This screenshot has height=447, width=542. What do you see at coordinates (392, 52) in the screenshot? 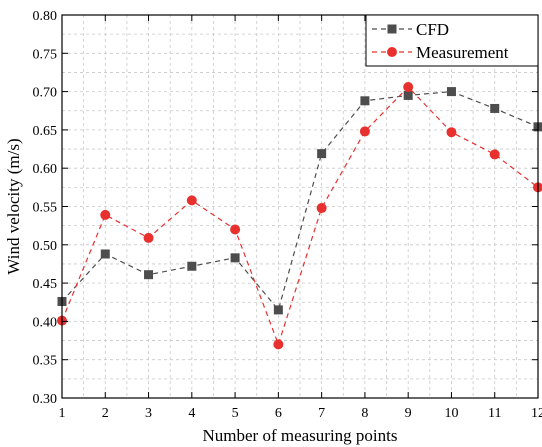
I see `legend-marker-measurement` at bounding box center [392, 52].